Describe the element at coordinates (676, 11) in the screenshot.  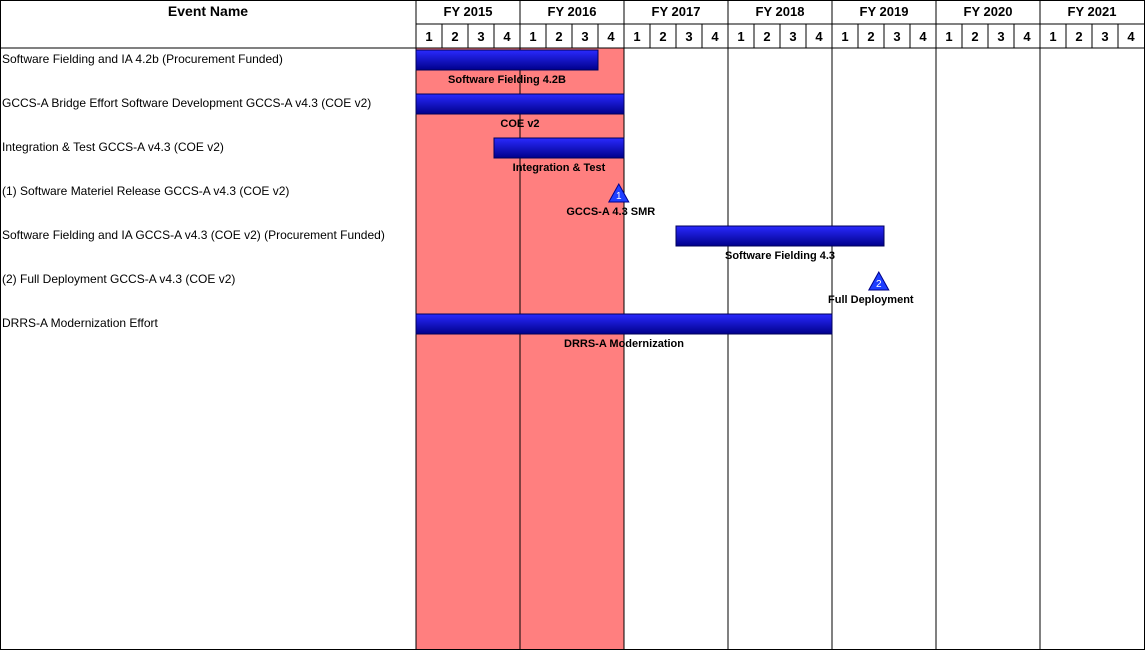
I see `fiscal-year-label: FY 2017` at that location.